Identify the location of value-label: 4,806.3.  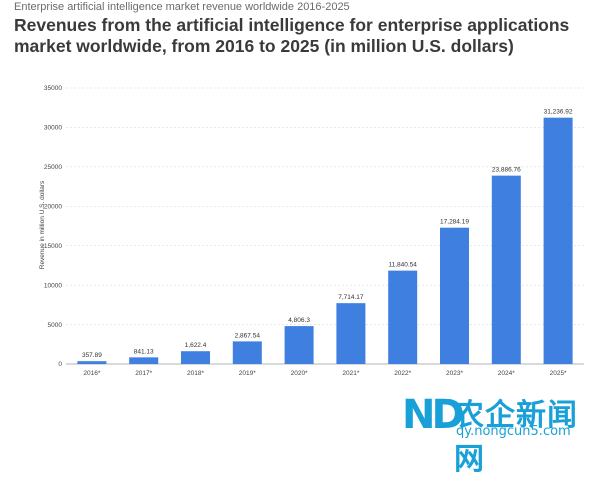
(299, 320).